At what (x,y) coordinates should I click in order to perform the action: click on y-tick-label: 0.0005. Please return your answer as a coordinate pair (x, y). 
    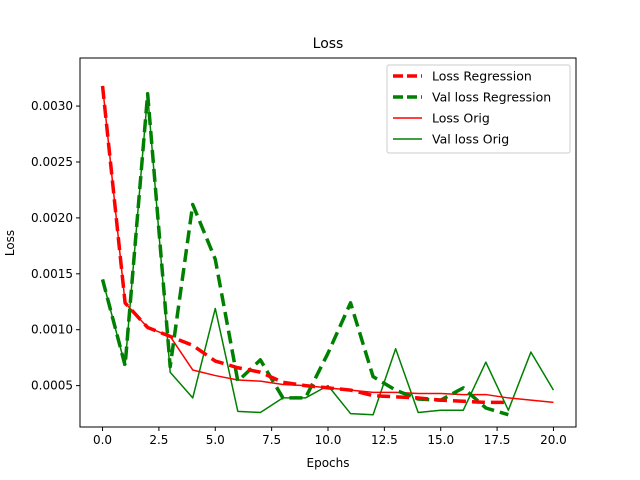
    Looking at the image, I should click on (52, 386).